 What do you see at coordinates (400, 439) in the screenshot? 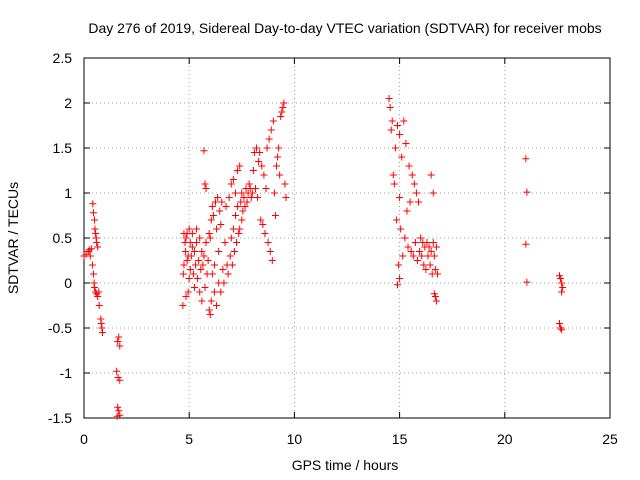
I see `x-tick-label: 15` at bounding box center [400, 439].